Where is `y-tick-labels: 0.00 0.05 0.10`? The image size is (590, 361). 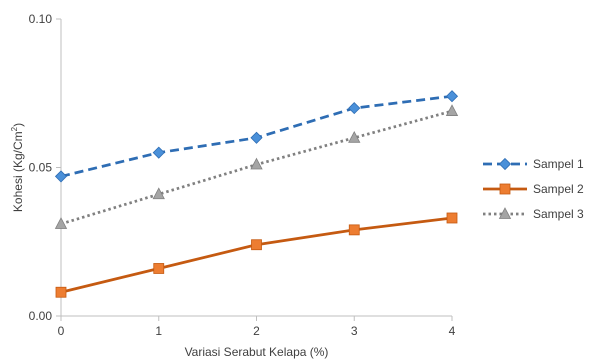
y-tick-labels: 0.00 0.05 0.10 is located at coordinates (45, 167).